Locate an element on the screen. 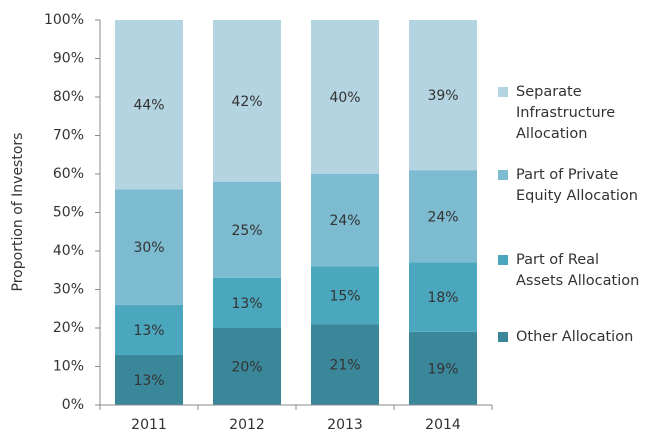 The height and width of the screenshot is (434, 660). y-tick-label: 40% is located at coordinates (68, 251).